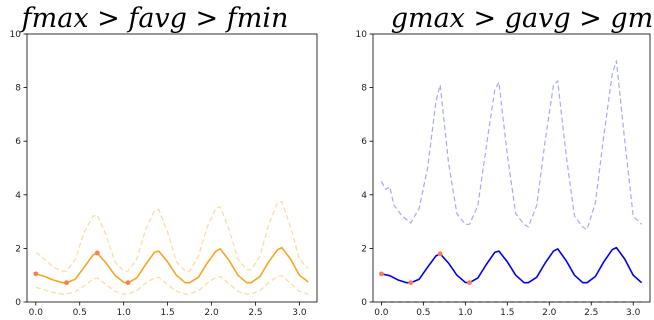 The width and height of the screenshot is (654, 320). What do you see at coordinates (18, 89) in the screenshot?
I see `left-ytick-label: 8` at bounding box center [18, 89].